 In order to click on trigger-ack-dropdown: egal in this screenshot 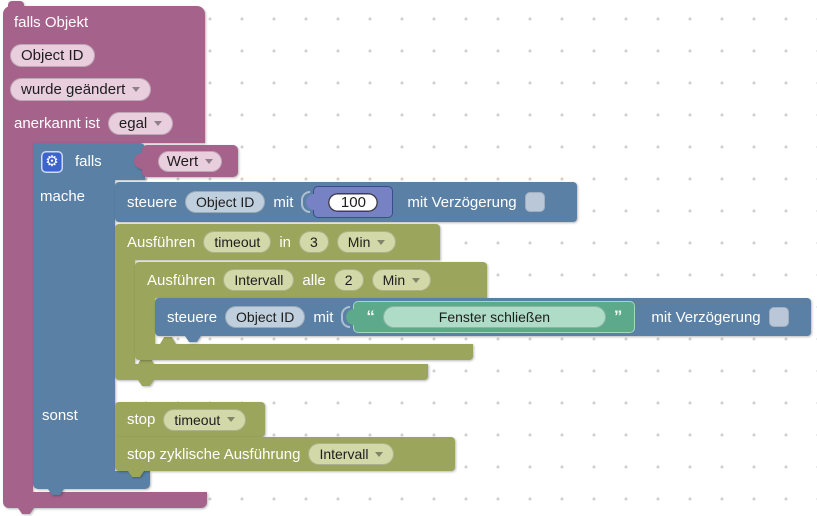, I will do `click(140, 123)`.